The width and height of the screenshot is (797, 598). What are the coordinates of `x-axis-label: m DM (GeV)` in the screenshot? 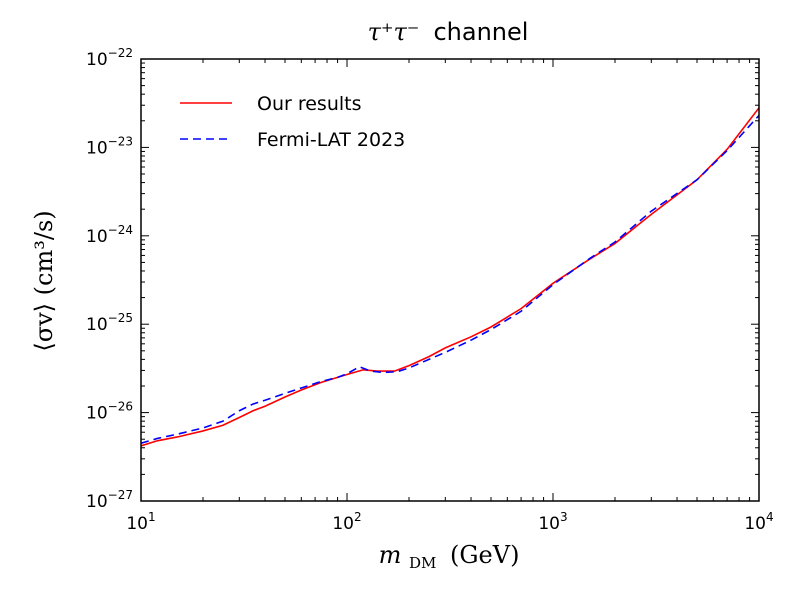 It's located at (449, 557).